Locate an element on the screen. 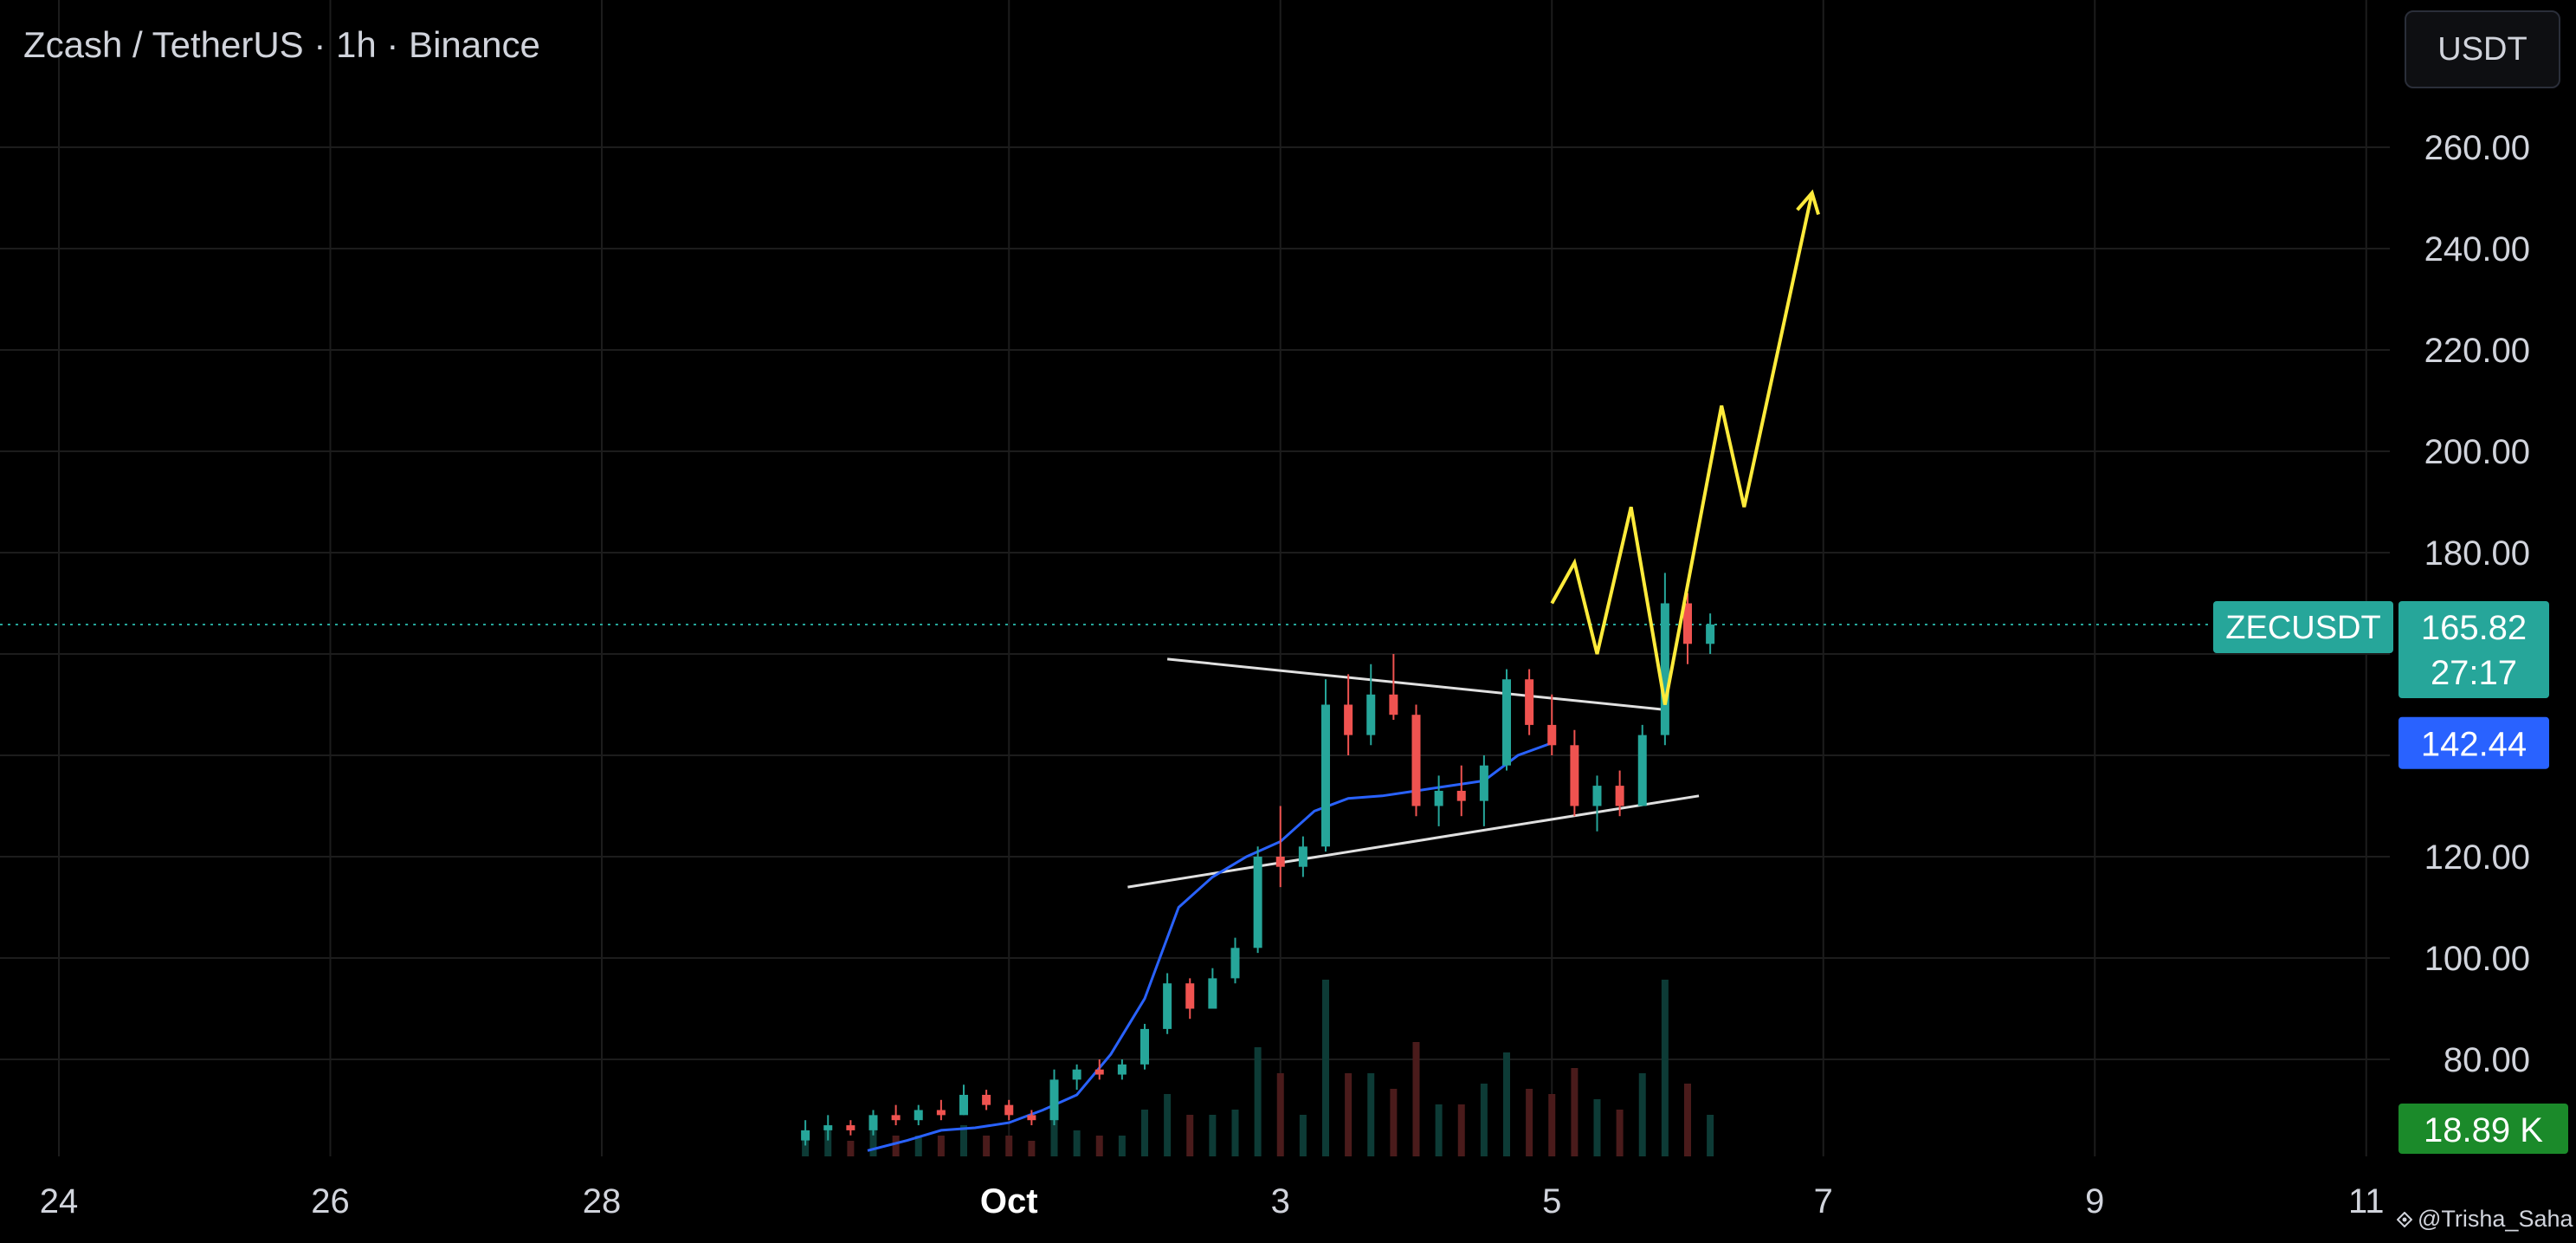 The image size is (2576, 1243). y-tick-label: 240.00 is located at coordinates (2477, 249).